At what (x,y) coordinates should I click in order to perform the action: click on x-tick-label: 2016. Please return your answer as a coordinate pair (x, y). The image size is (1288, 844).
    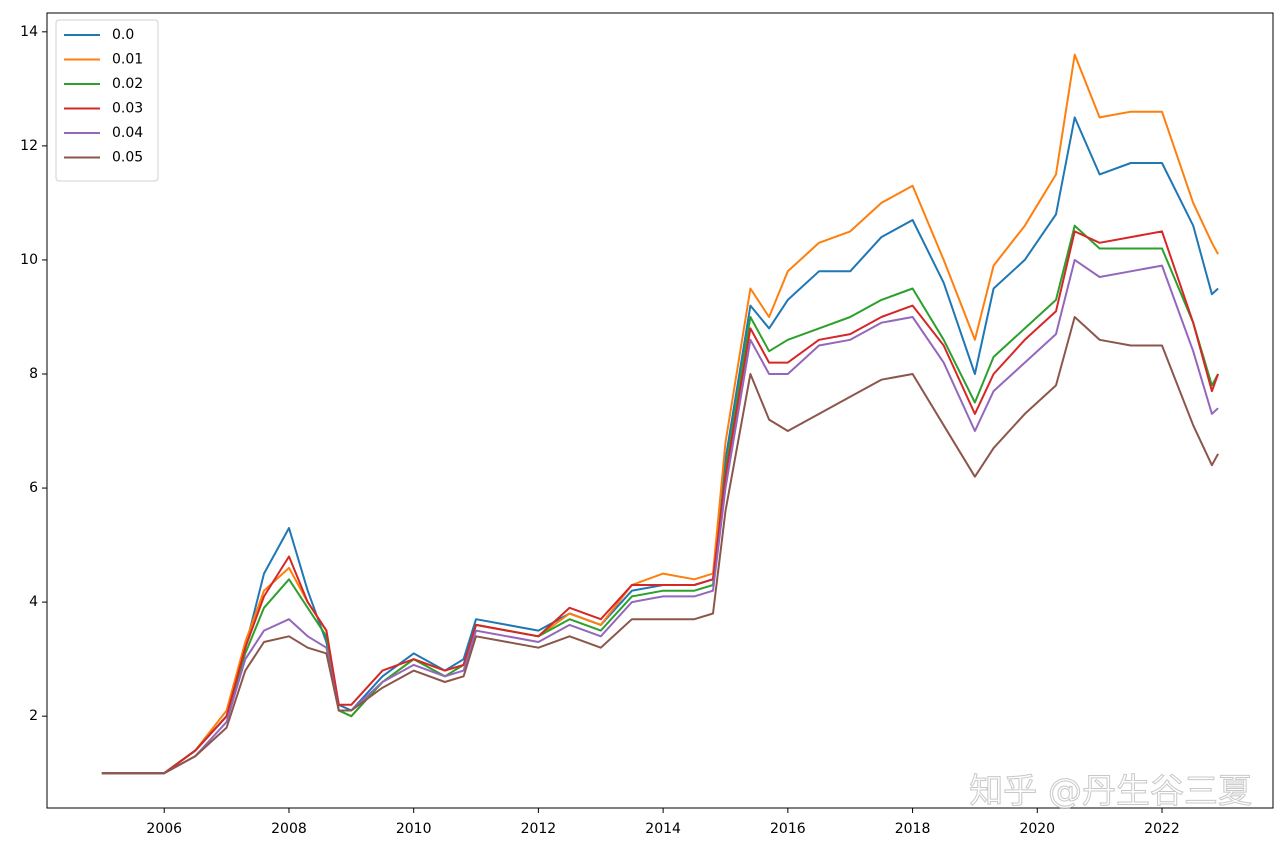
    Looking at the image, I should click on (788, 829).